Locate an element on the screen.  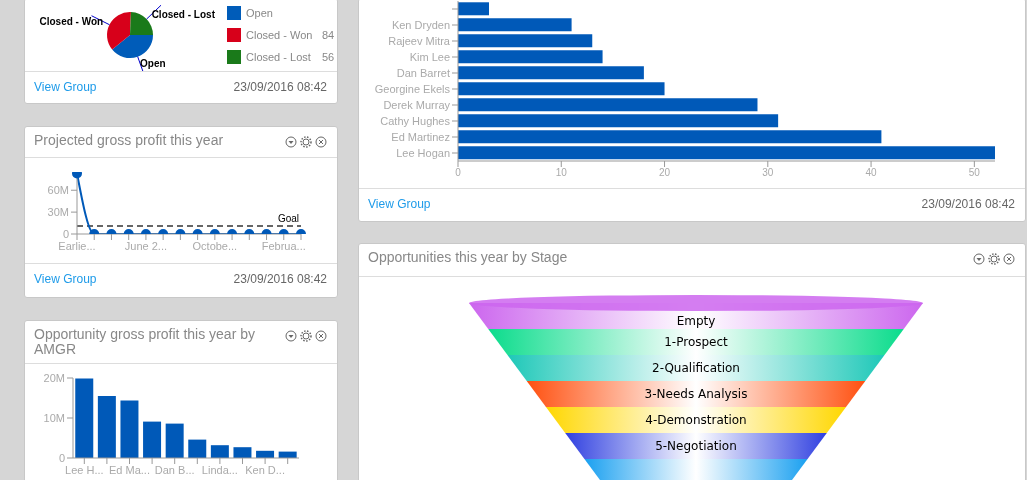
category-label: 4-Demonstration is located at coordinates (696, 420).